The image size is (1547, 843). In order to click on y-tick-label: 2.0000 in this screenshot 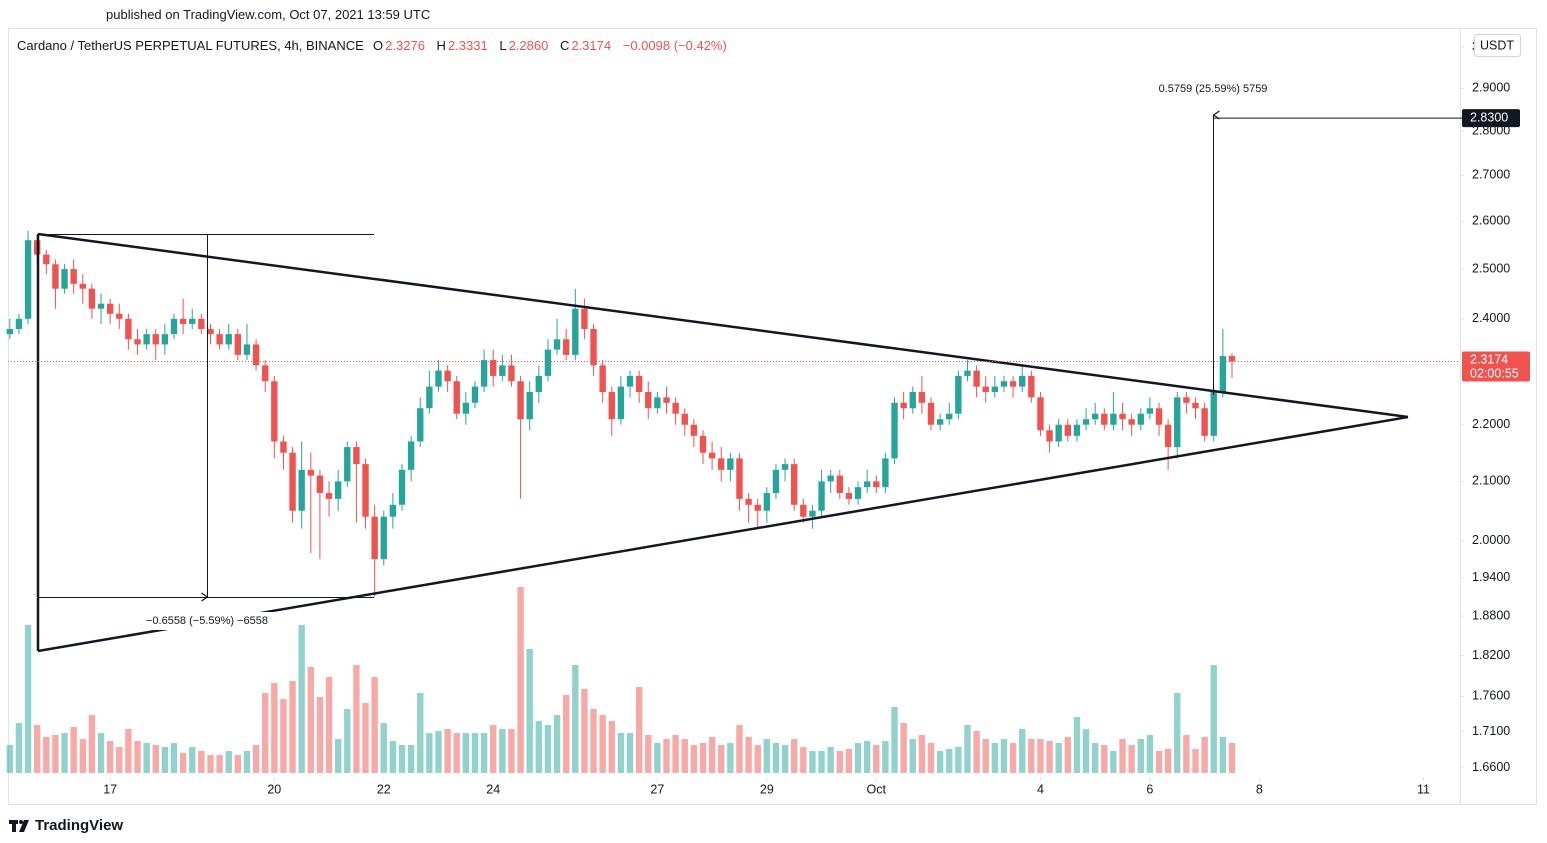, I will do `click(1491, 540)`.